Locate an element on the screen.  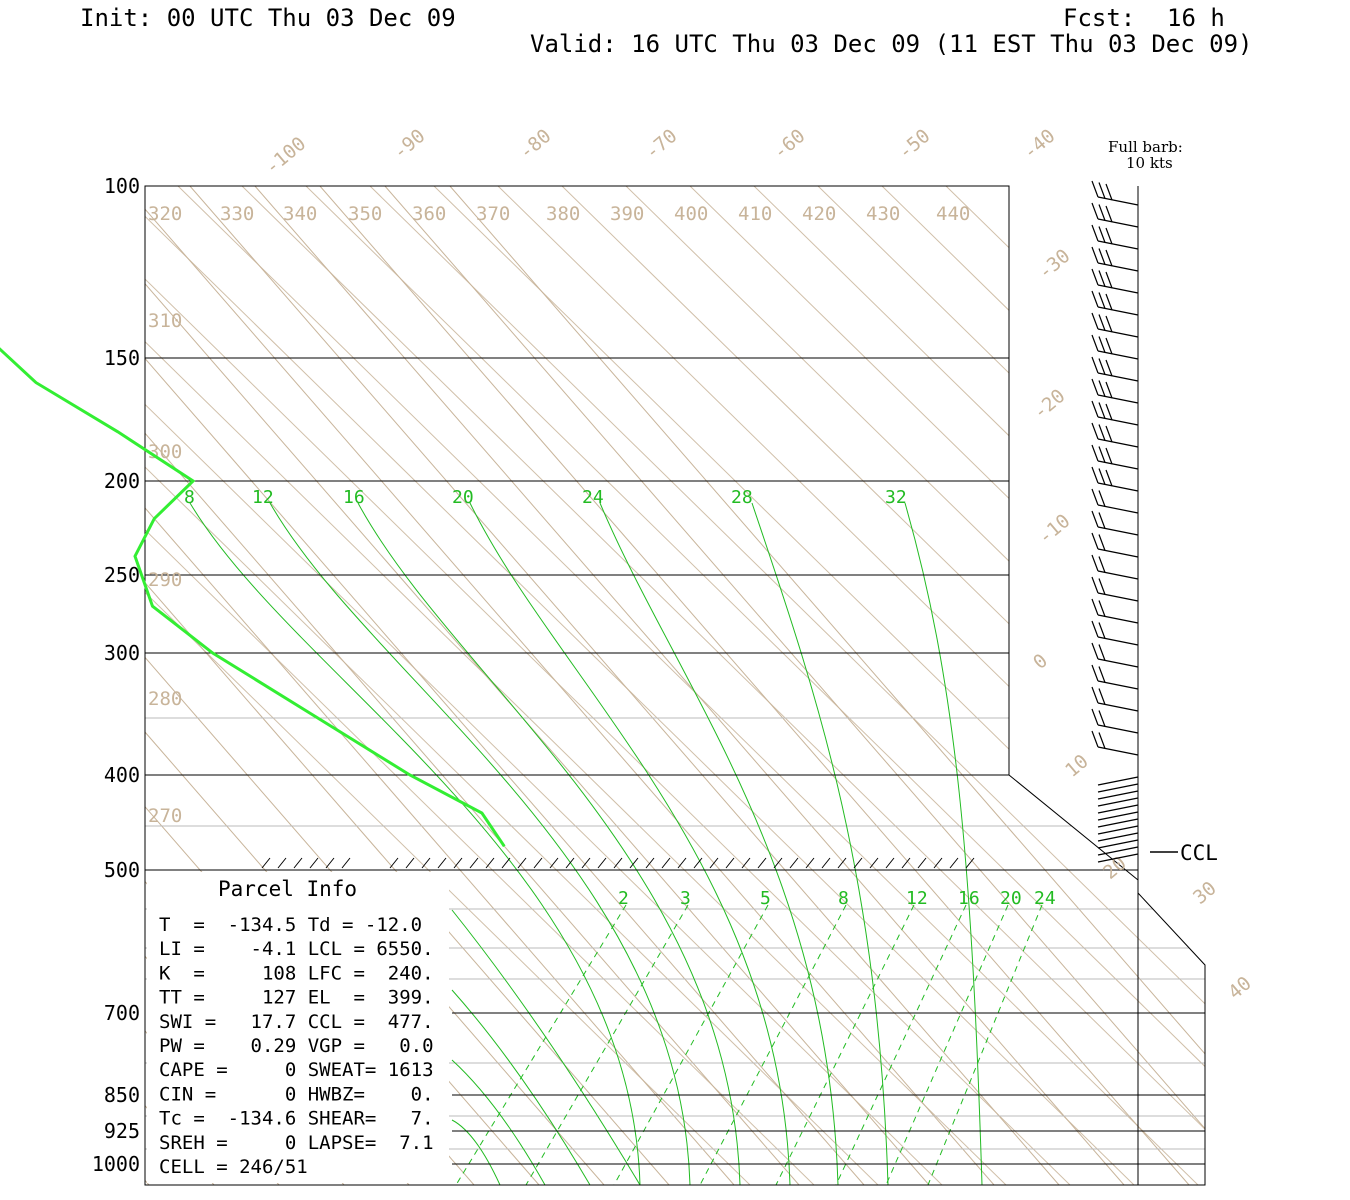
pressure-tick-label: 200 is located at coordinates (122, 481).